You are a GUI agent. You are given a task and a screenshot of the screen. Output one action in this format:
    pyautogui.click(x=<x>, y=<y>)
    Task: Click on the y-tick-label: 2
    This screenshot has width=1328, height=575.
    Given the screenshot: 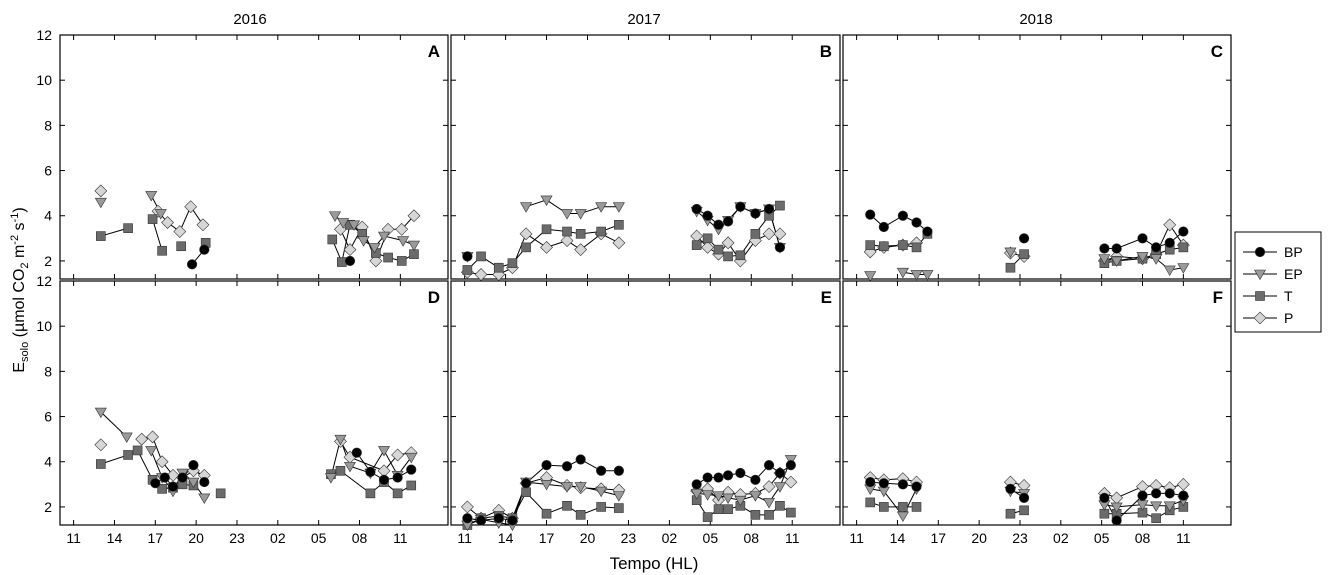 What is the action you would take?
    pyautogui.click(x=48, y=507)
    